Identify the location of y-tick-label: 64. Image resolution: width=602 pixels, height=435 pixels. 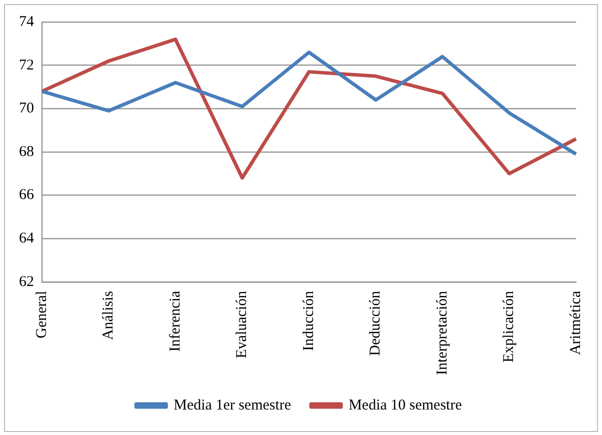
(26, 238).